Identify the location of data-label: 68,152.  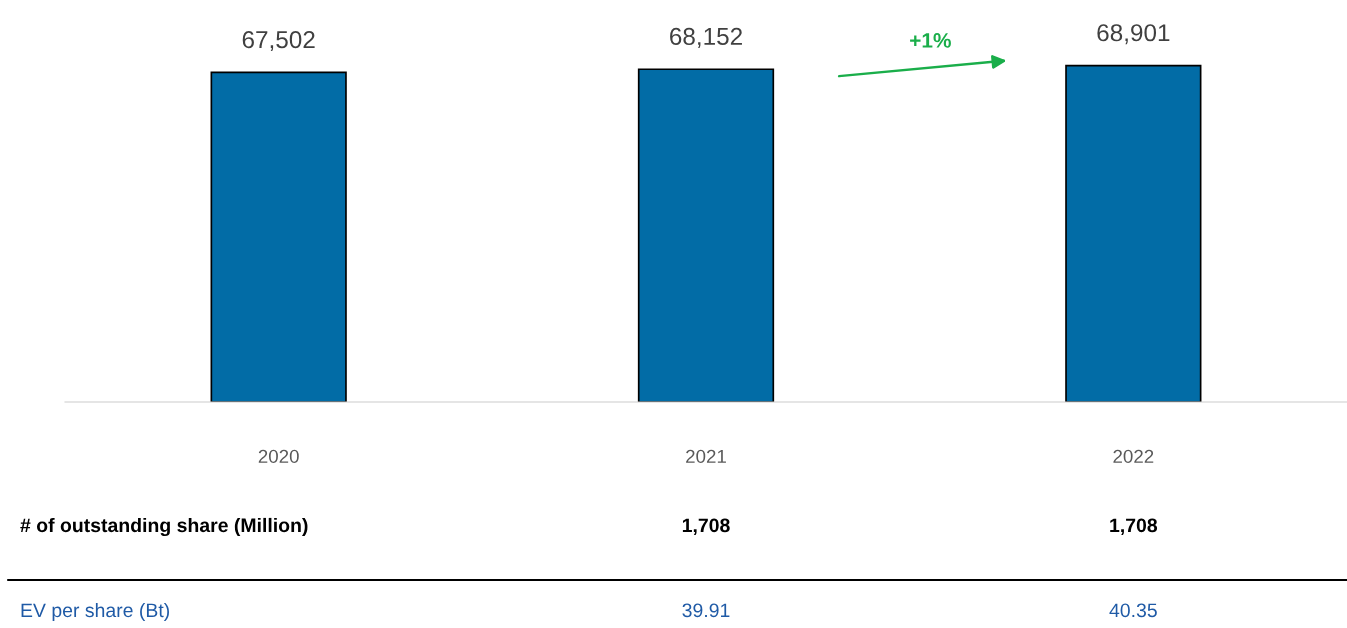
(706, 37).